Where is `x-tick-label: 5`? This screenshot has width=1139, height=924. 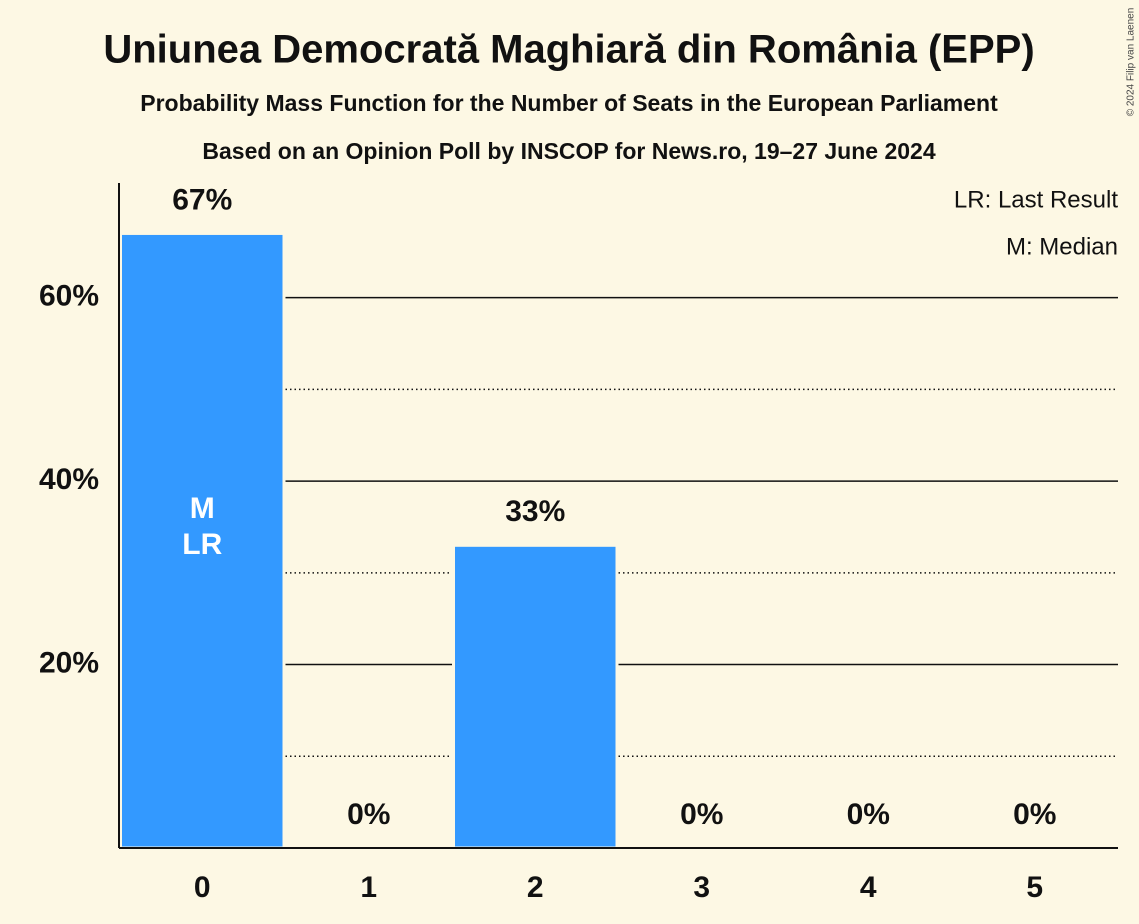 x-tick-label: 5 is located at coordinates (1034, 887).